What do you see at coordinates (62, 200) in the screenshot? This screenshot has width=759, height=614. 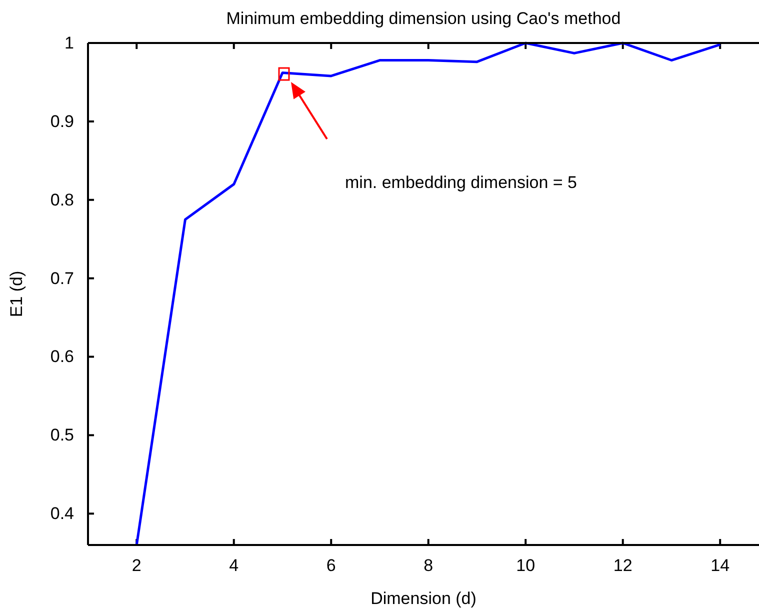 I see `y-tick-label: 0.8` at bounding box center [62, 200].